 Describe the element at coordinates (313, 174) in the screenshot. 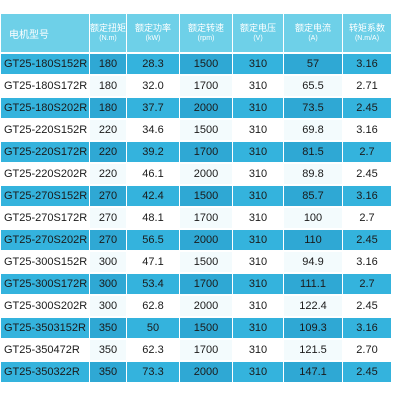

I see `cell-rated-current: 89.8` at that location.